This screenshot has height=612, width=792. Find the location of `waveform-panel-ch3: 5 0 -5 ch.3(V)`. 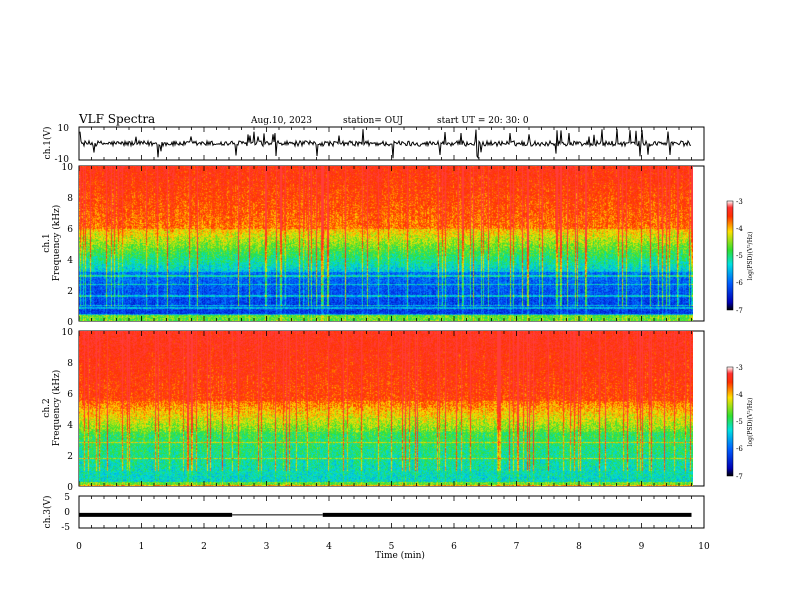

waveform-panel-ch3: 5 0 -5 ch.3(V) is located at coordinates (373, 513).